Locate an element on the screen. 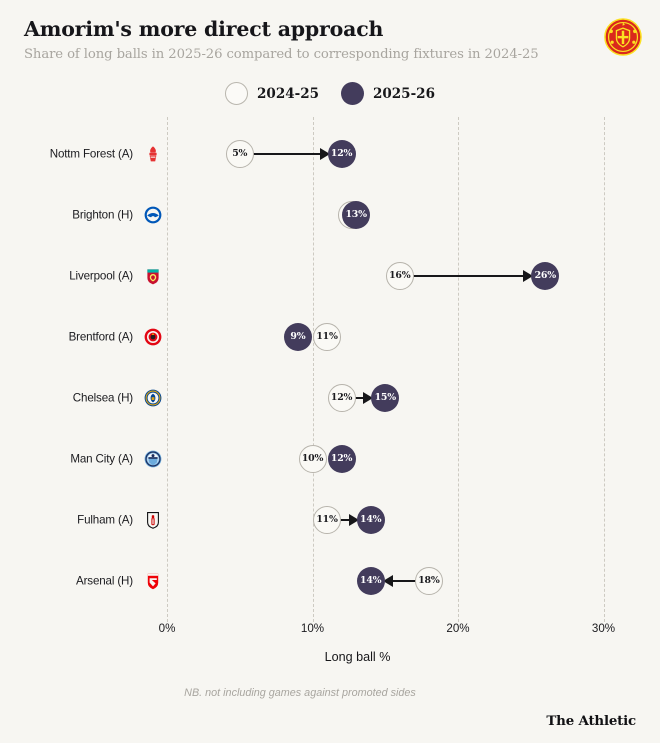  x-tick-0%: 0% is located at coordinates (167, 629).